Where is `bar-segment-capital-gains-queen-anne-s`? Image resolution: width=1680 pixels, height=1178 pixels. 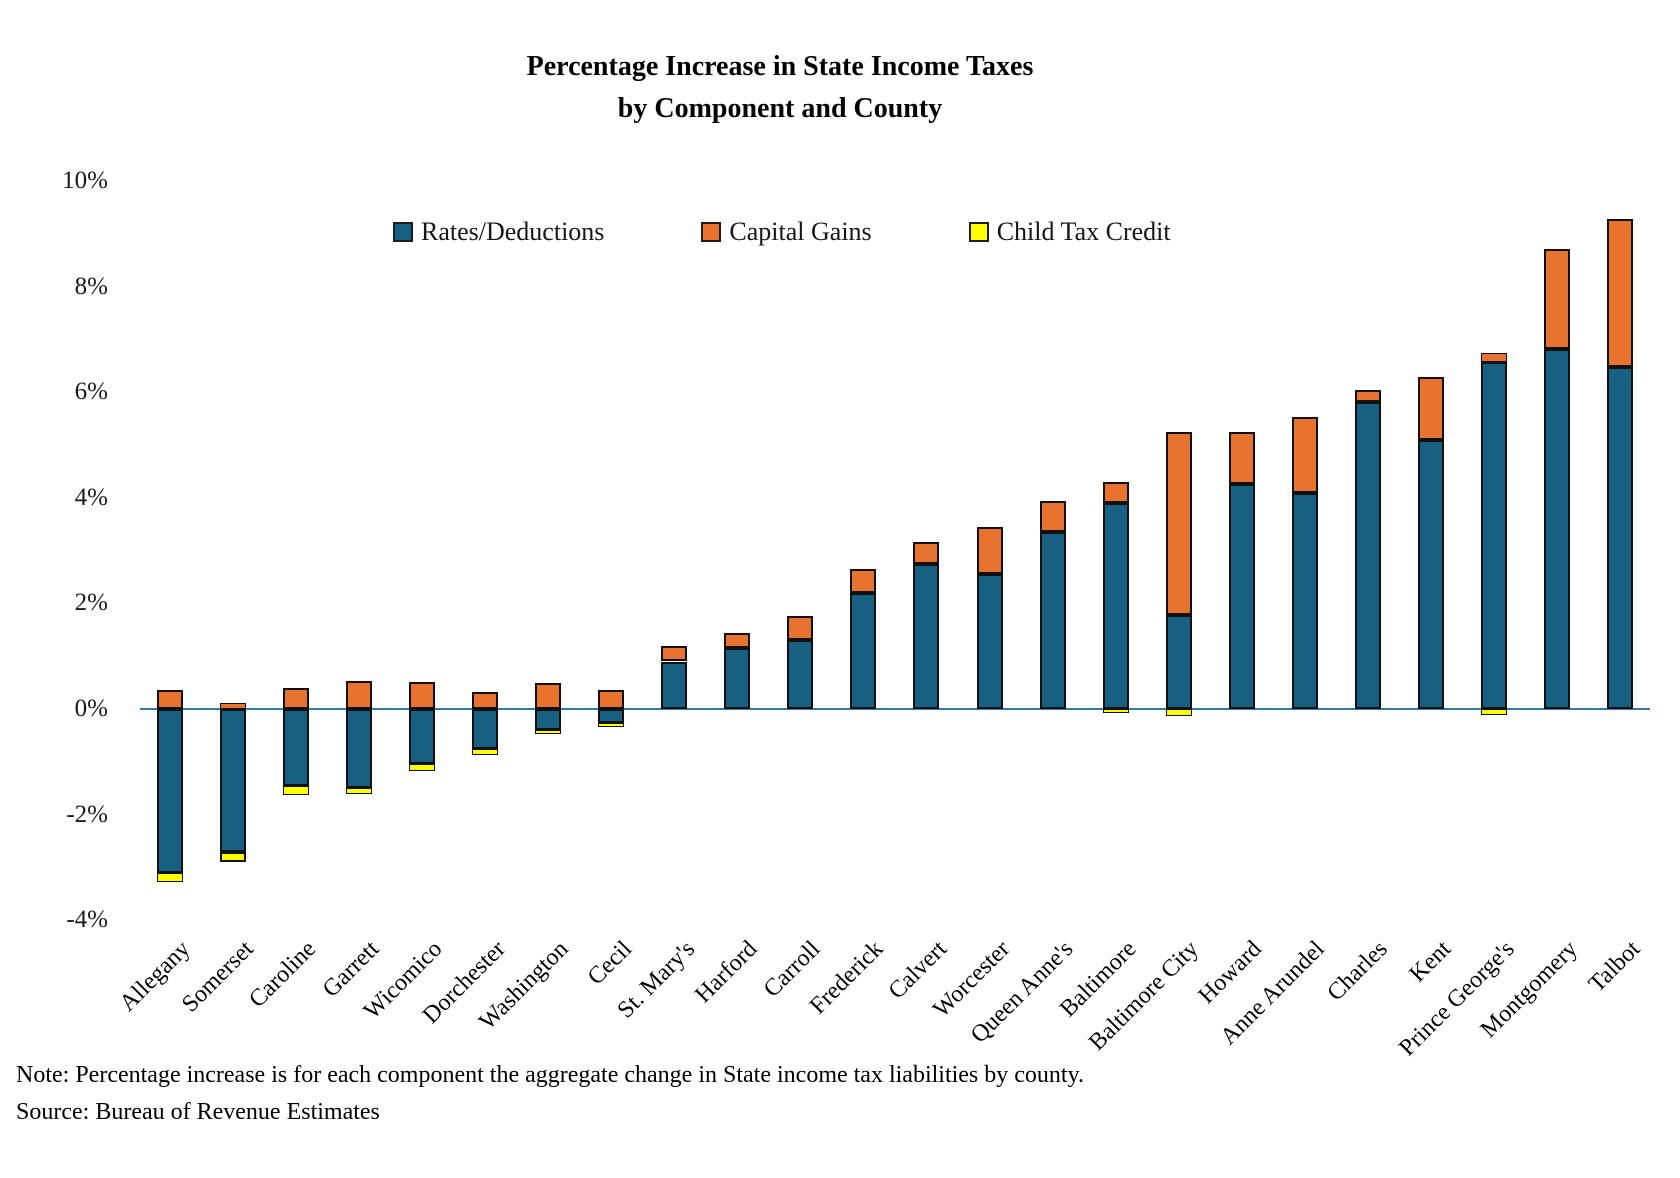 bar-segment-capital-gains-queen-anne-s is located at coordinates (1052, 516).